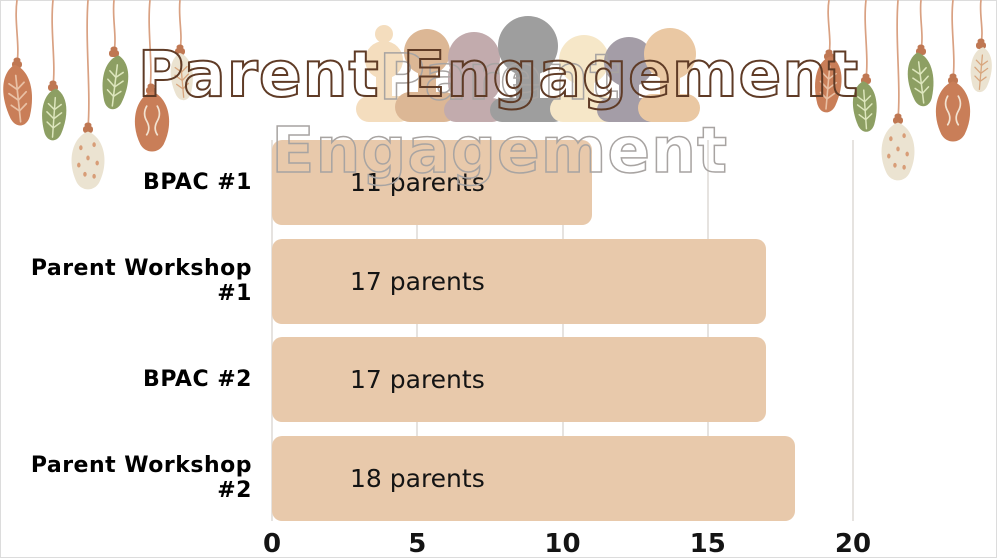  I want to click on bar-value-label: 18 parents, so click(417, 478).